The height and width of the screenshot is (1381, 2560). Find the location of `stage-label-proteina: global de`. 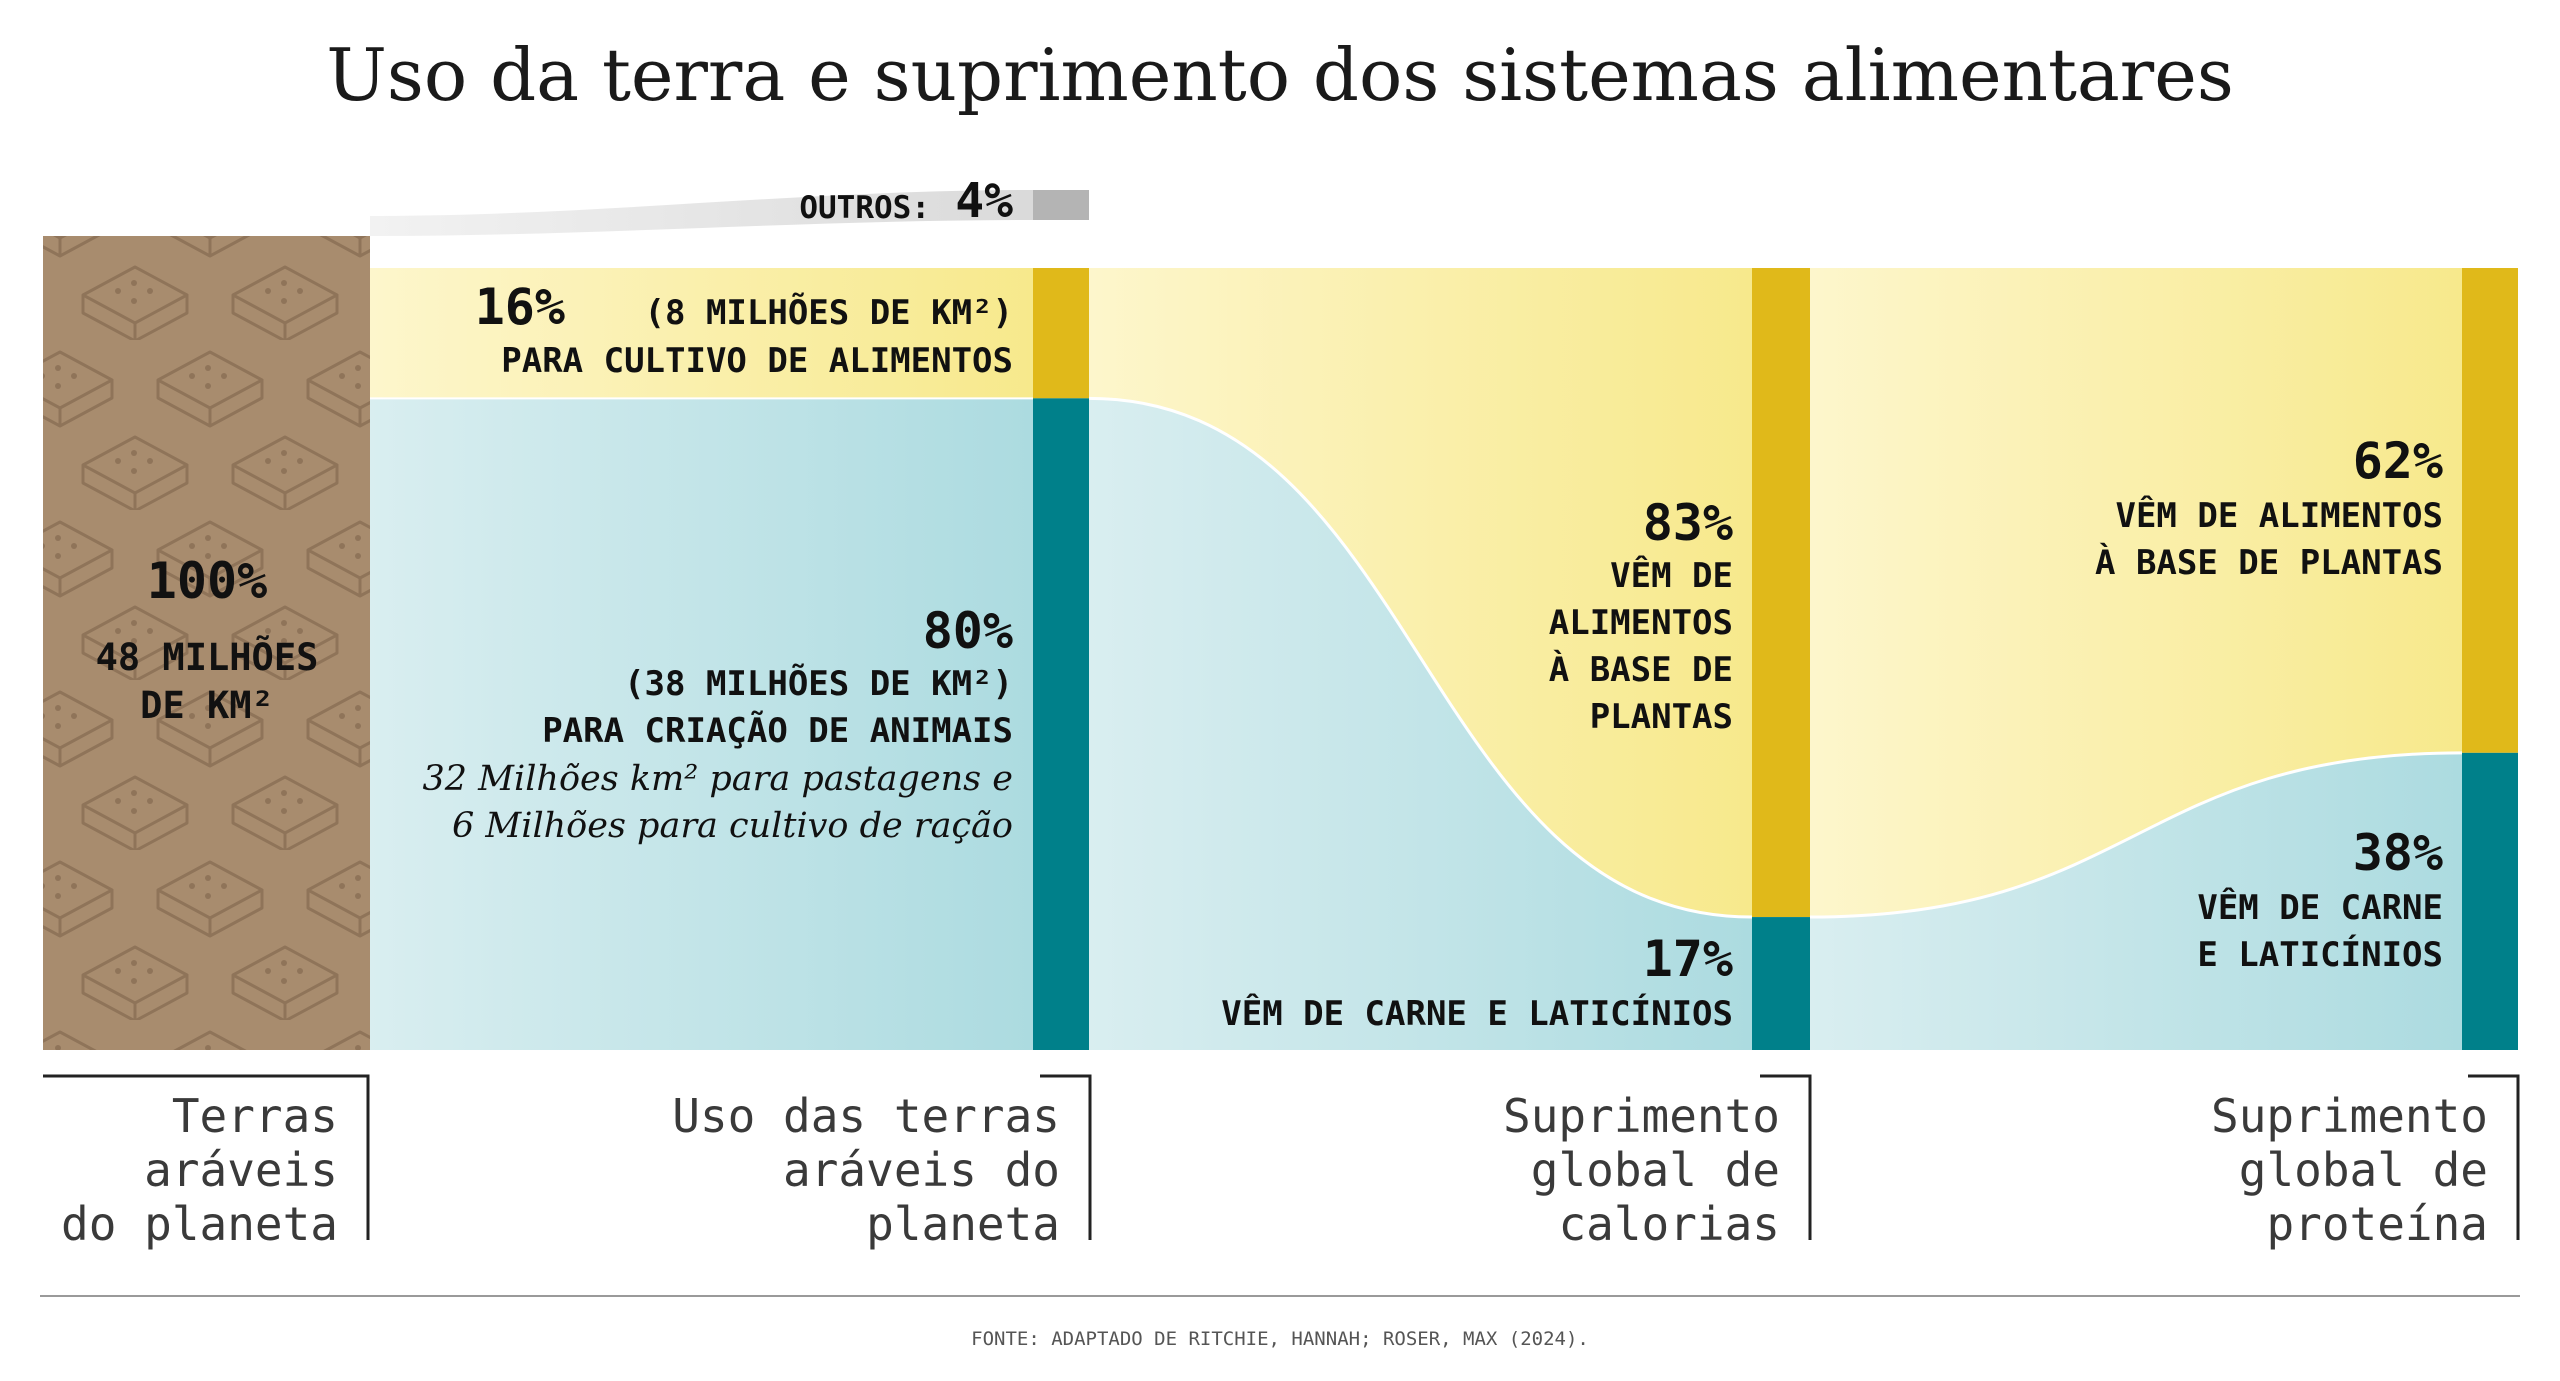

stage-label-proteina: global de is located at coordinates (2363, 1170).